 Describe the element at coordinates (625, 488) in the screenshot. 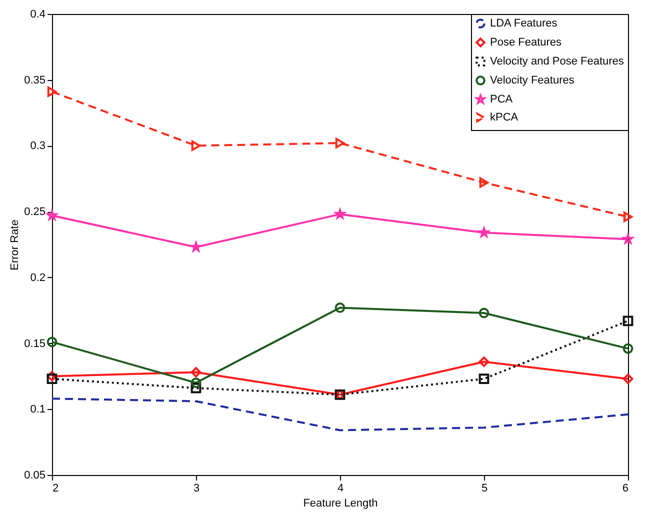

I see `x-tick-label: 6` at that location.